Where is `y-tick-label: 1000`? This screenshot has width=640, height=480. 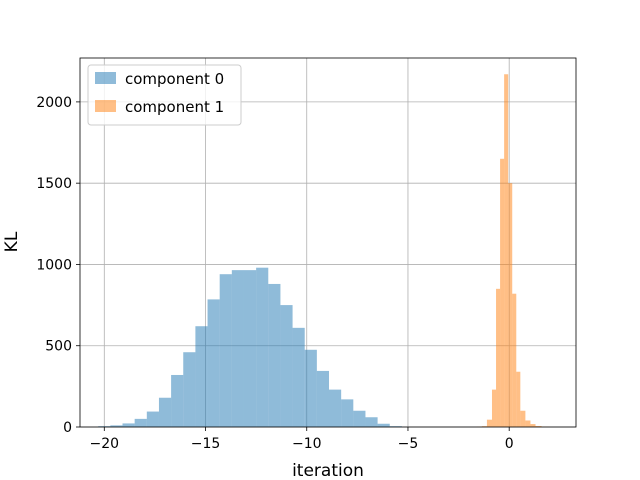 y-tick-label: 1000 is located at coordinates (54, 265).